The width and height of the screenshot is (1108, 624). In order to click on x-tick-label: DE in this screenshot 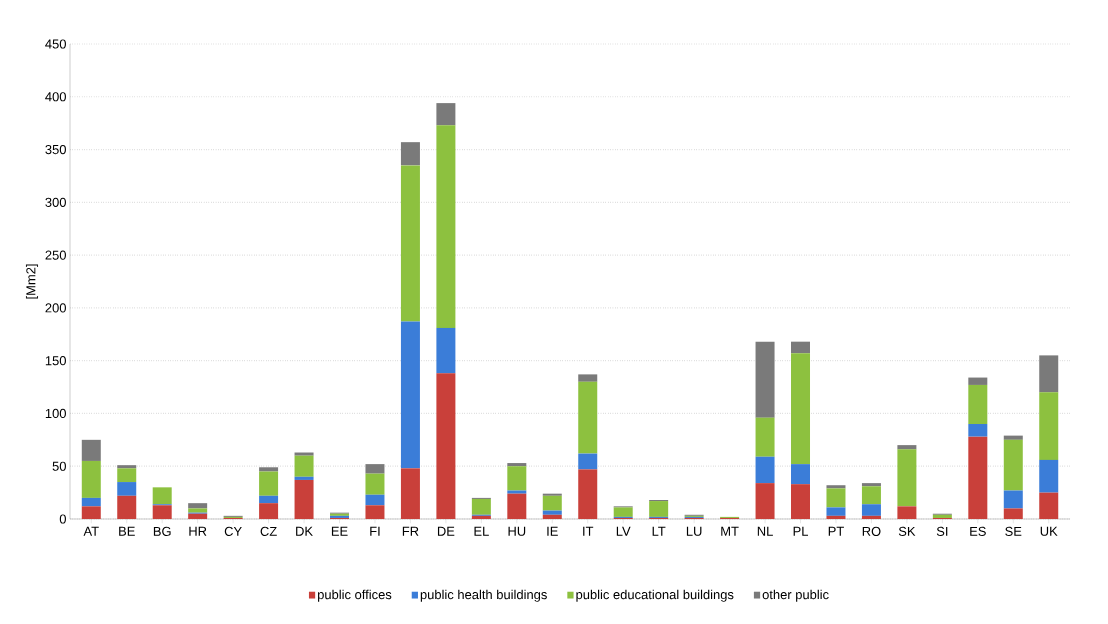, I will do `click(446, 531)`.